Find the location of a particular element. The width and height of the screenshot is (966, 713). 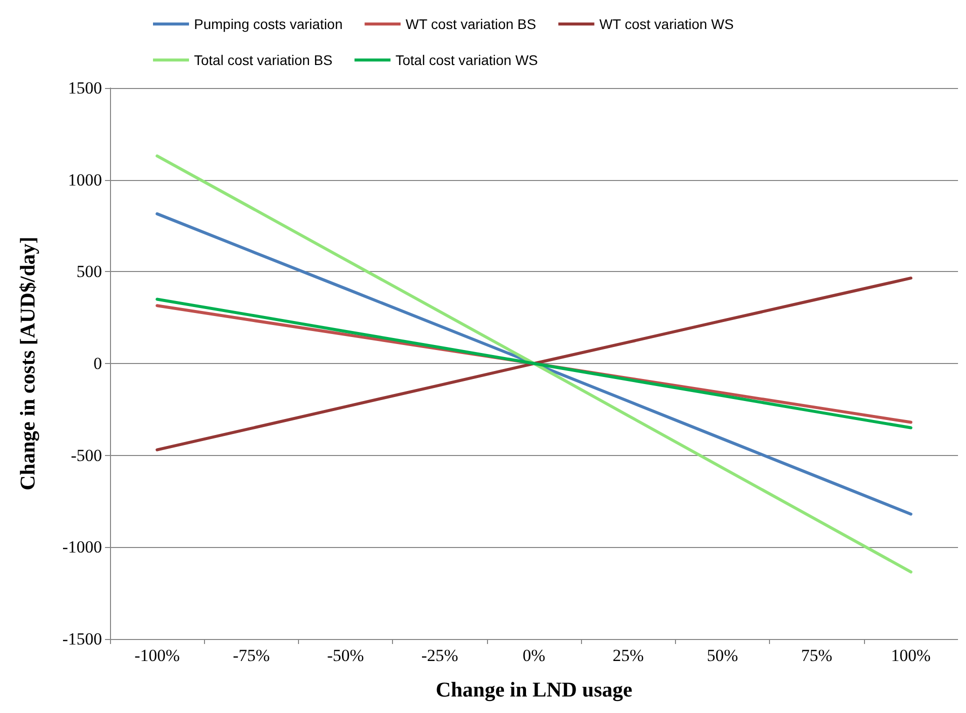

y-tick-label: 0 is located at coordinates (98, 363).